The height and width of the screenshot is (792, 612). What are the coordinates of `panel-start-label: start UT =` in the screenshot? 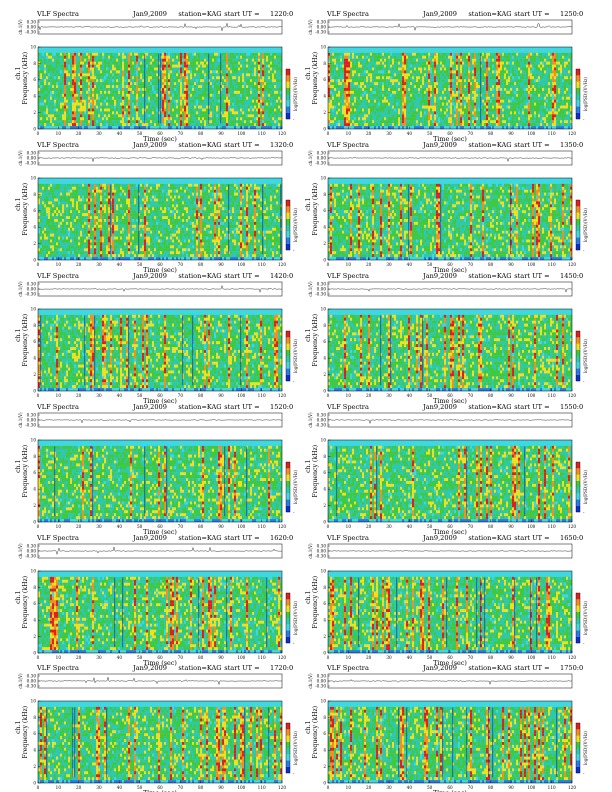 It's located at (531, 145).